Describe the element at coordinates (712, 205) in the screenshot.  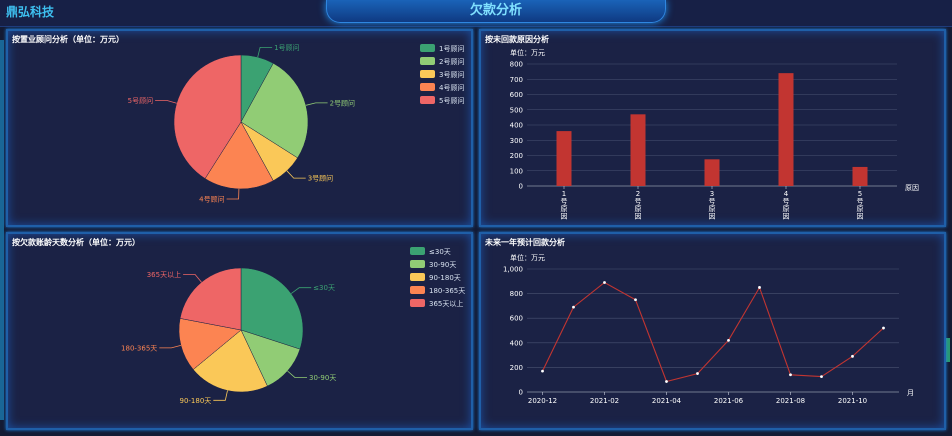
I see `reason-x-tick-label: 3 号原因` at that location.